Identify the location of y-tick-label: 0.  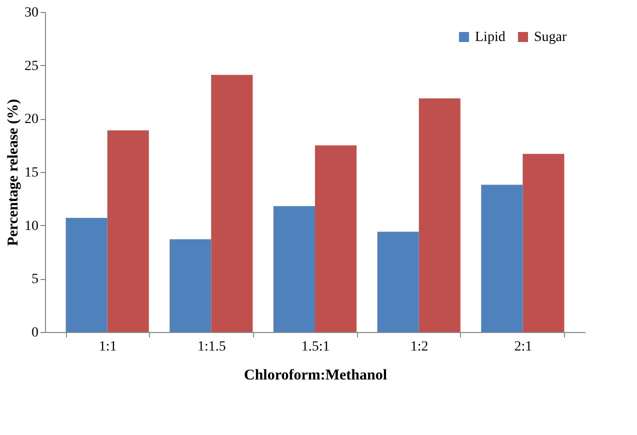
(35, 333).